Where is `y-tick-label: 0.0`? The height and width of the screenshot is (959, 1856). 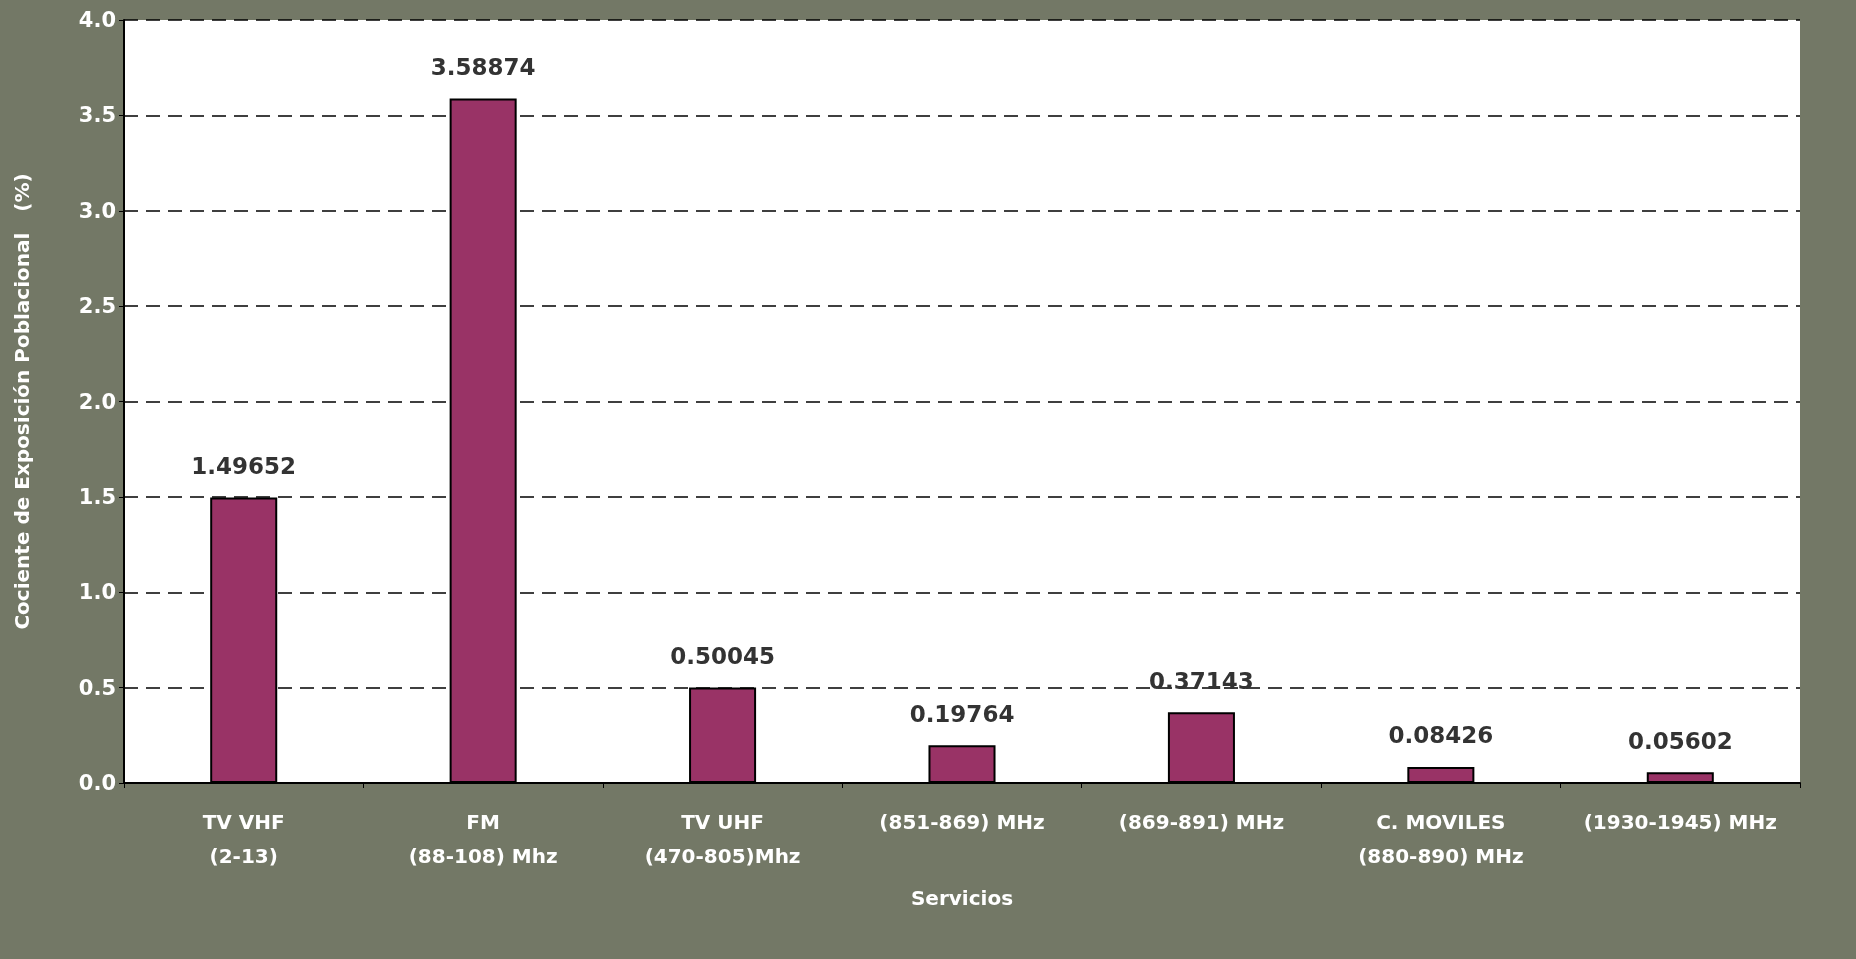 y-tick-label: 0.0 is located at coordinates (97, 783).